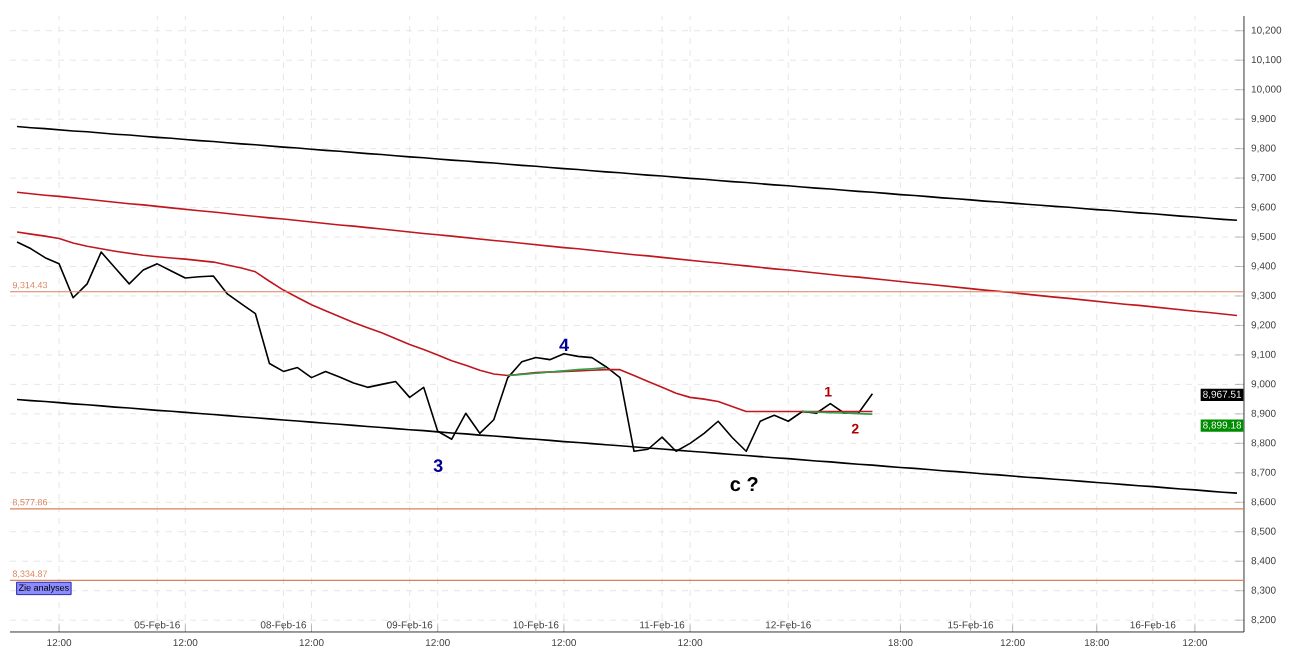 The width and height of the screenshot is (1300, 662). Describe the element at coordinates (564, 345) in the screenshot. I see `annotation: 4` at that location.